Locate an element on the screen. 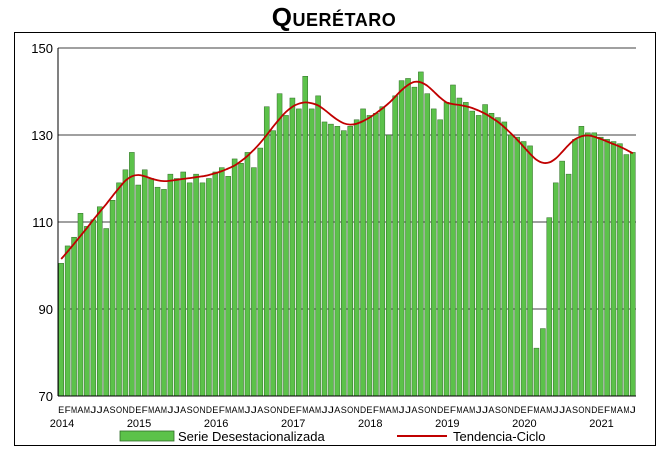 This screenshot has height=455, width=668. x-year-label: 2014 is located at coordinates (62, 424).